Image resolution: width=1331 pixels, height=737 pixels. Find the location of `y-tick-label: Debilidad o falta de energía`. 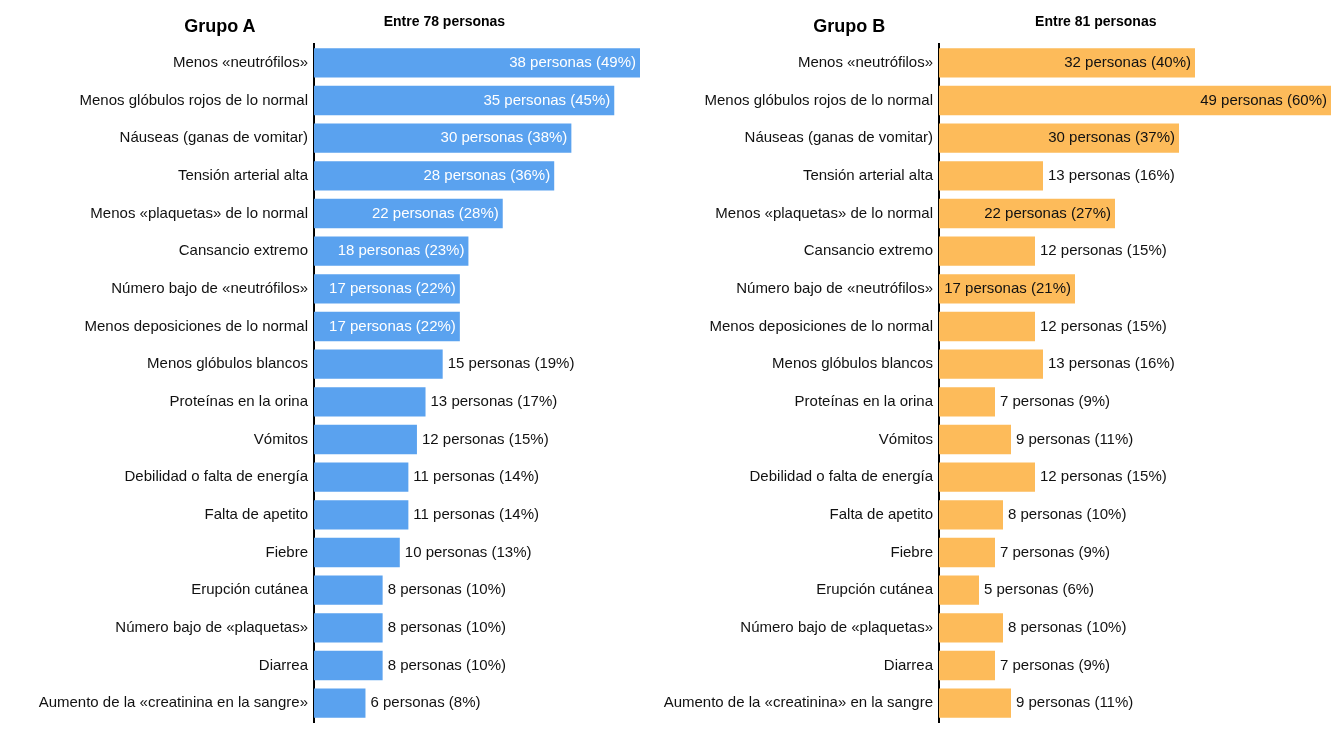

y-tick-label: Debilidad o falta de energía is located at coordinates (841, 476).